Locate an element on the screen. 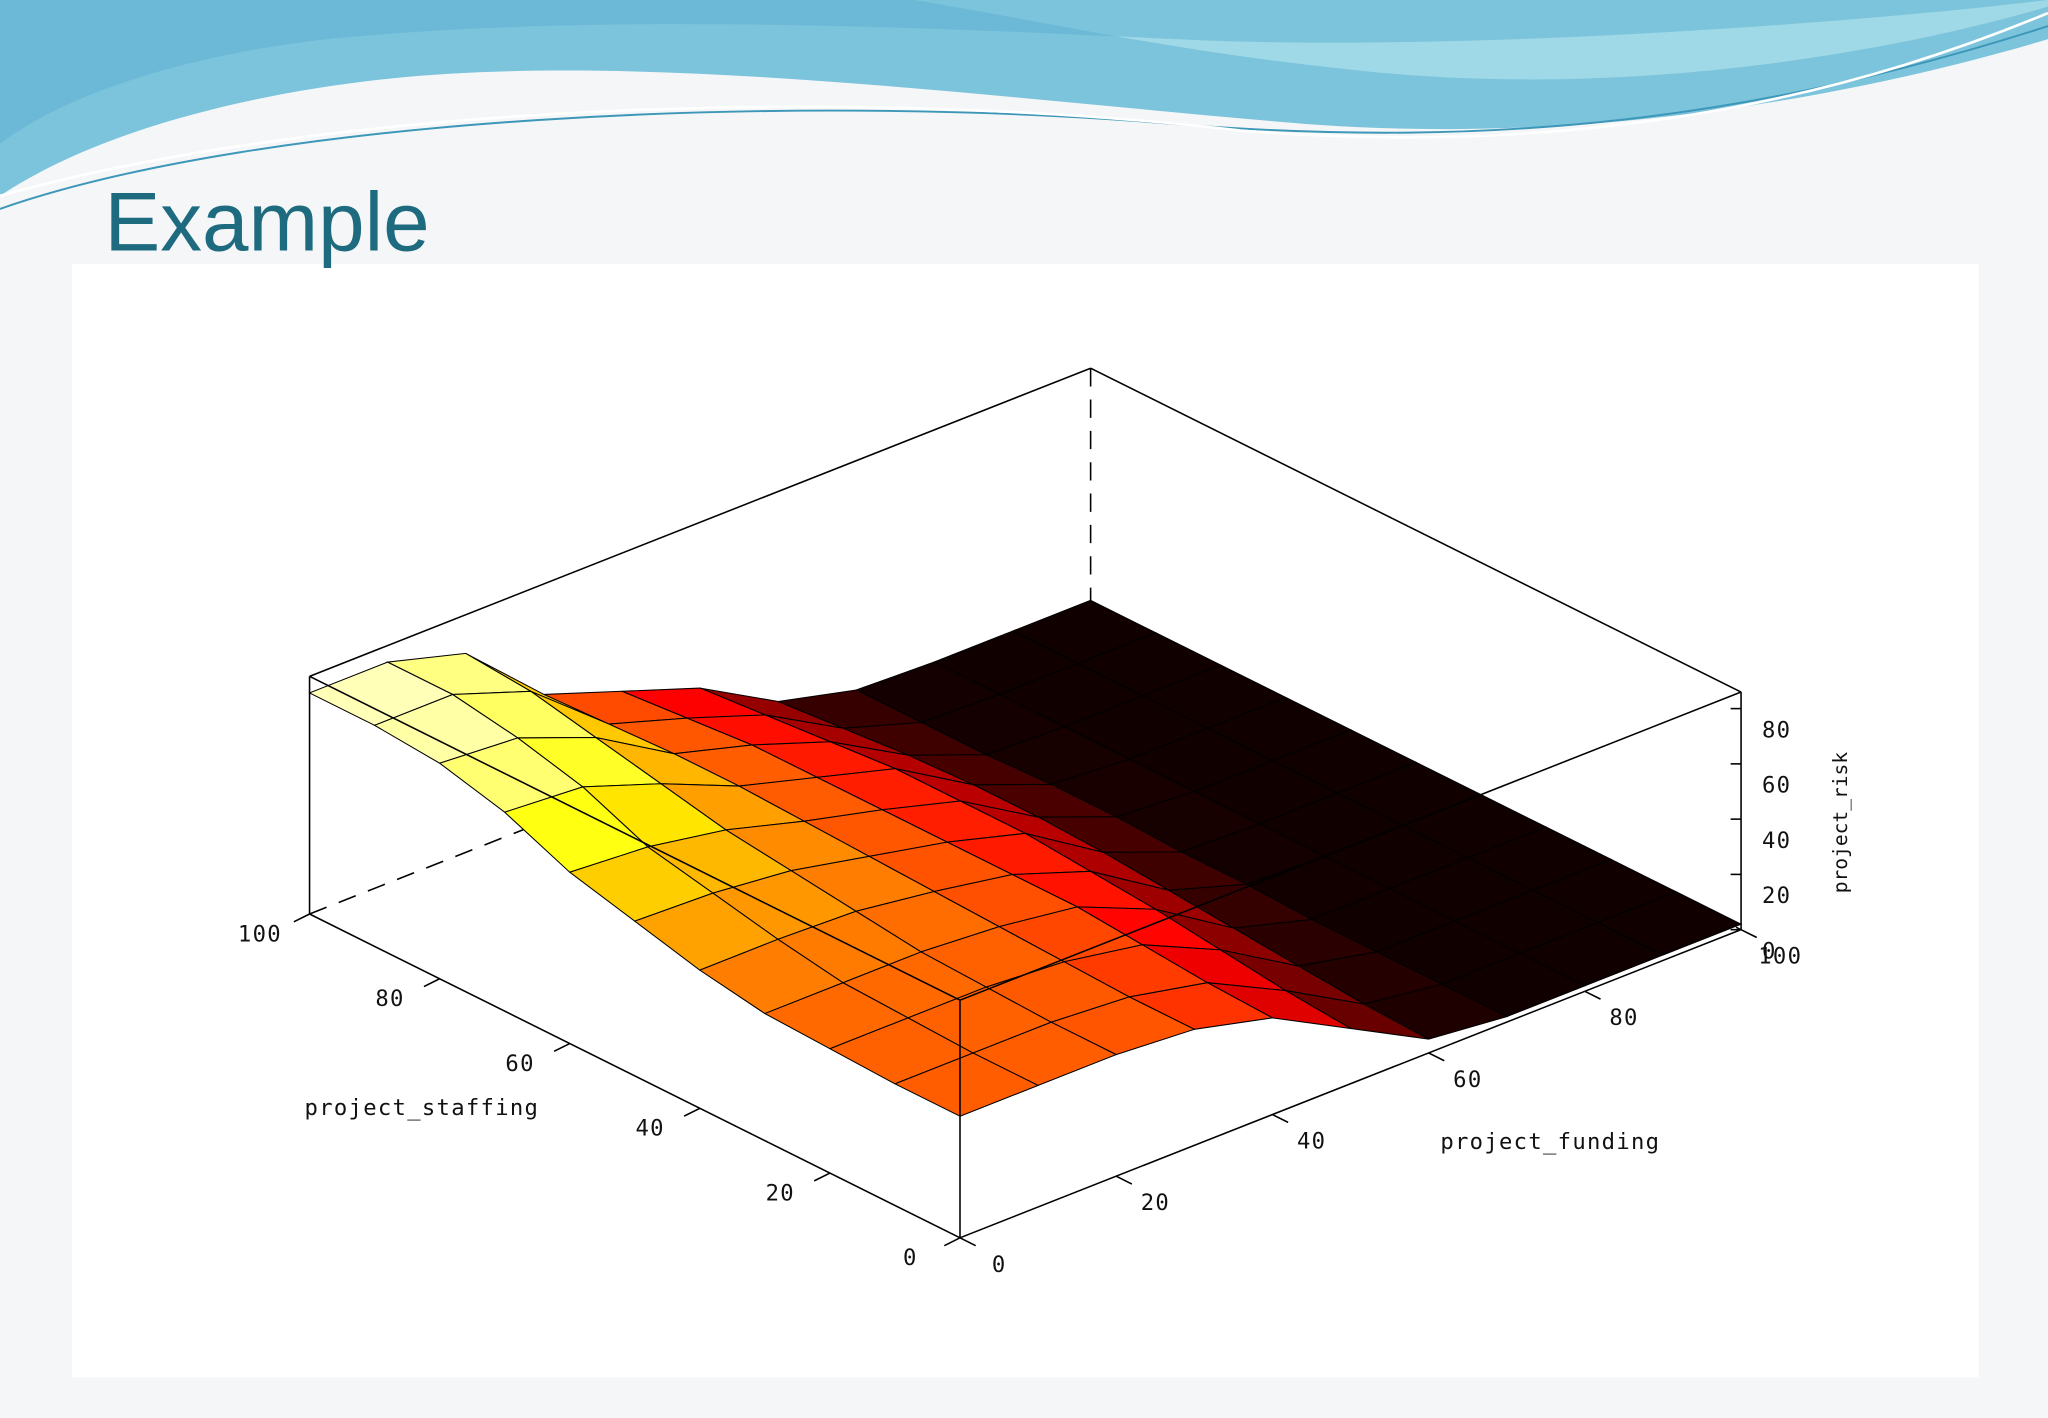  x-axis is located at coordinates (1350, 1083).